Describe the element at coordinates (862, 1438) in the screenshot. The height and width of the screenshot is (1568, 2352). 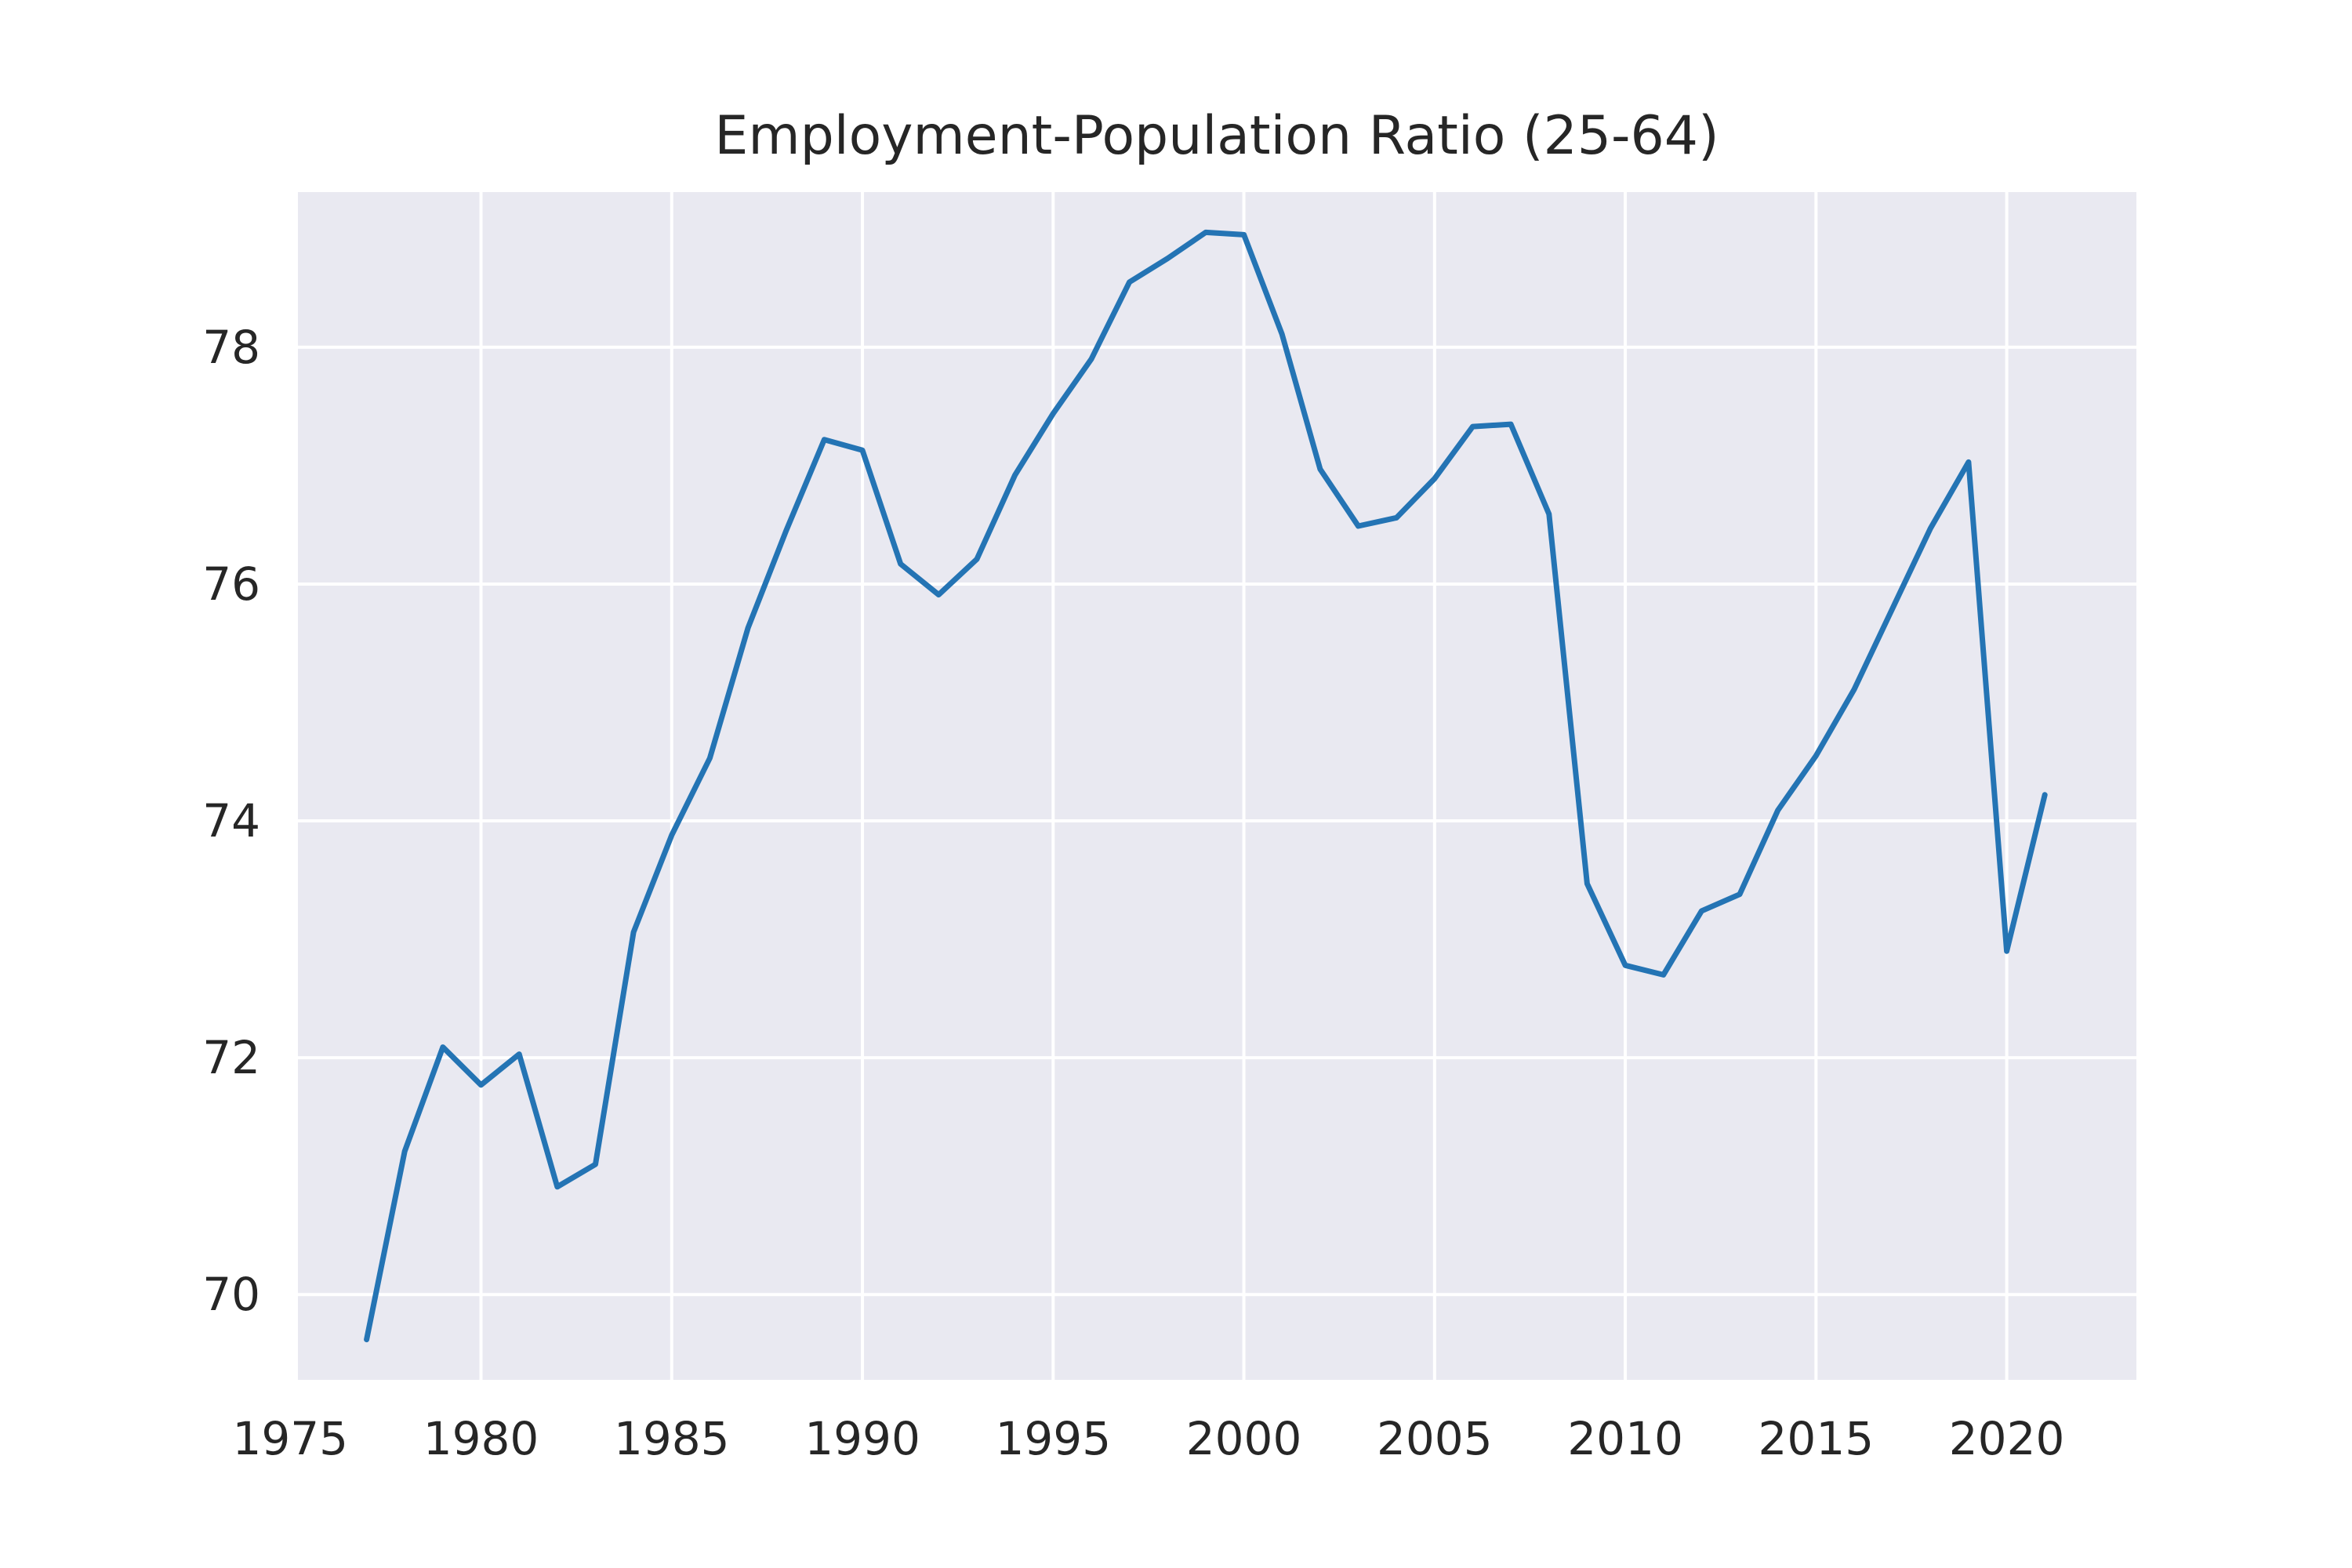
I see `x-tick-label: 1990` at that location.